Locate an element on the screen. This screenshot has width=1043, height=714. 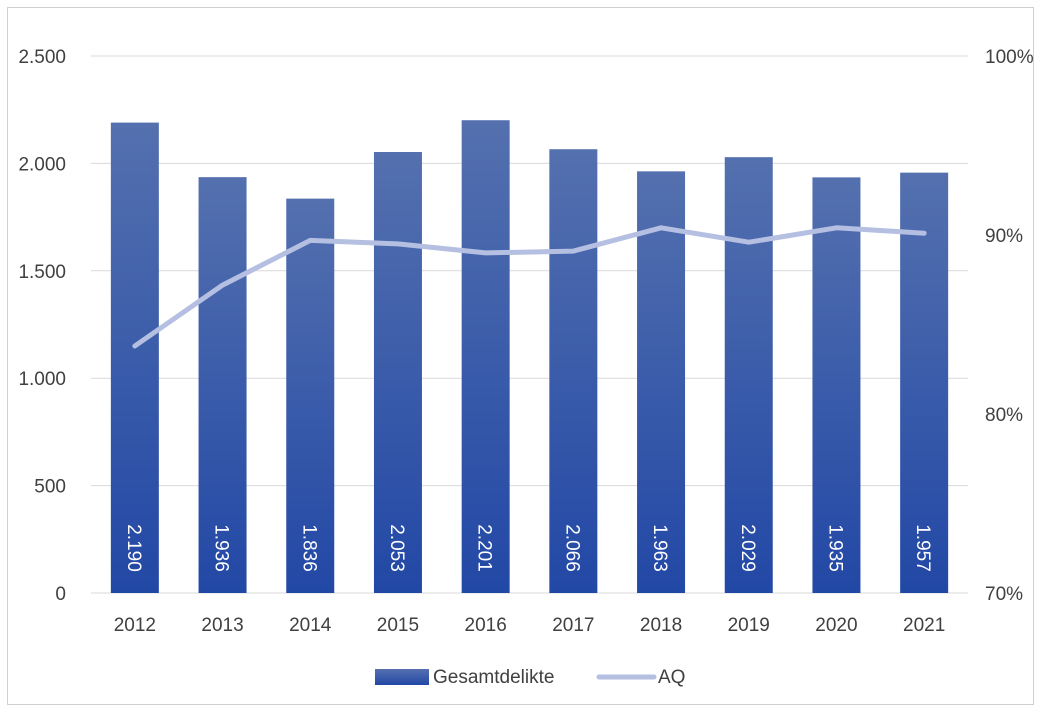
x-tick-label: 2018 is located at coordinates (661, 625).